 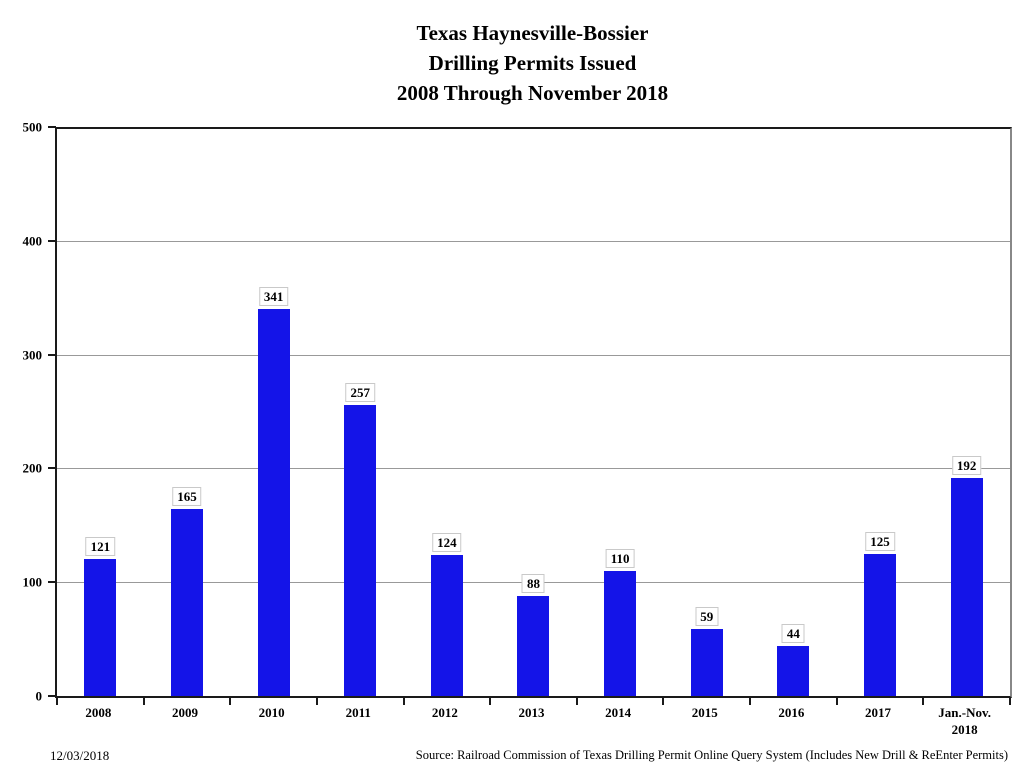 What do you see at coordinates (620, 559) in the screenshot?
I see `bar-value-label: 110` at bounding box center [620, 559].